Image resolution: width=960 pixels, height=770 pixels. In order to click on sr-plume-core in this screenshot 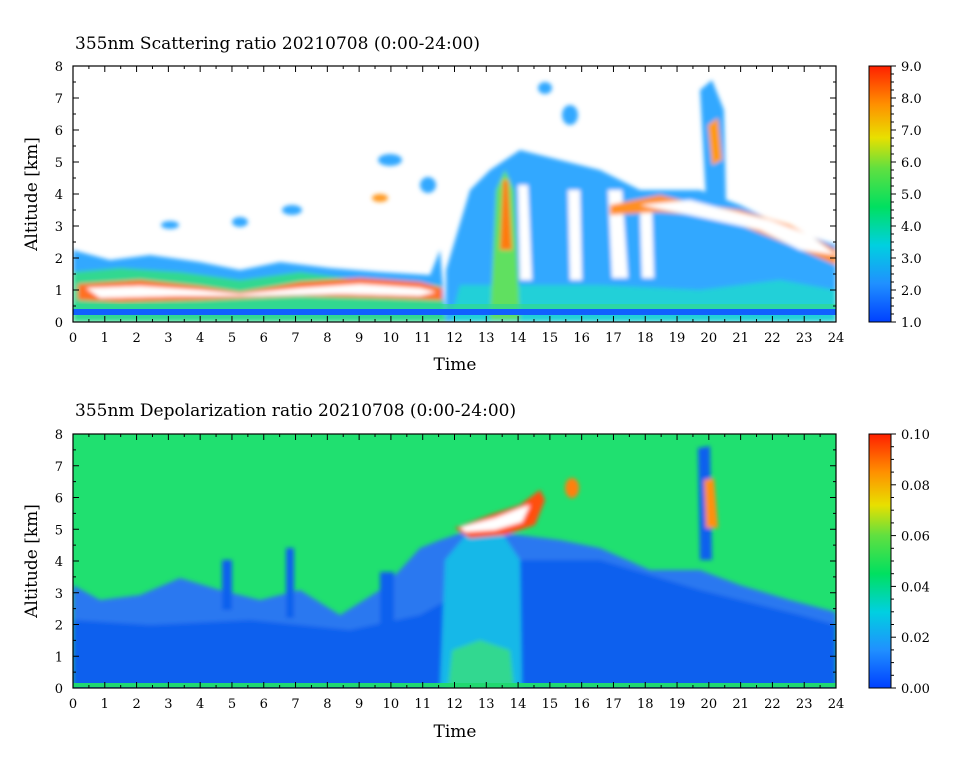, I will do `click(506, 215)`.